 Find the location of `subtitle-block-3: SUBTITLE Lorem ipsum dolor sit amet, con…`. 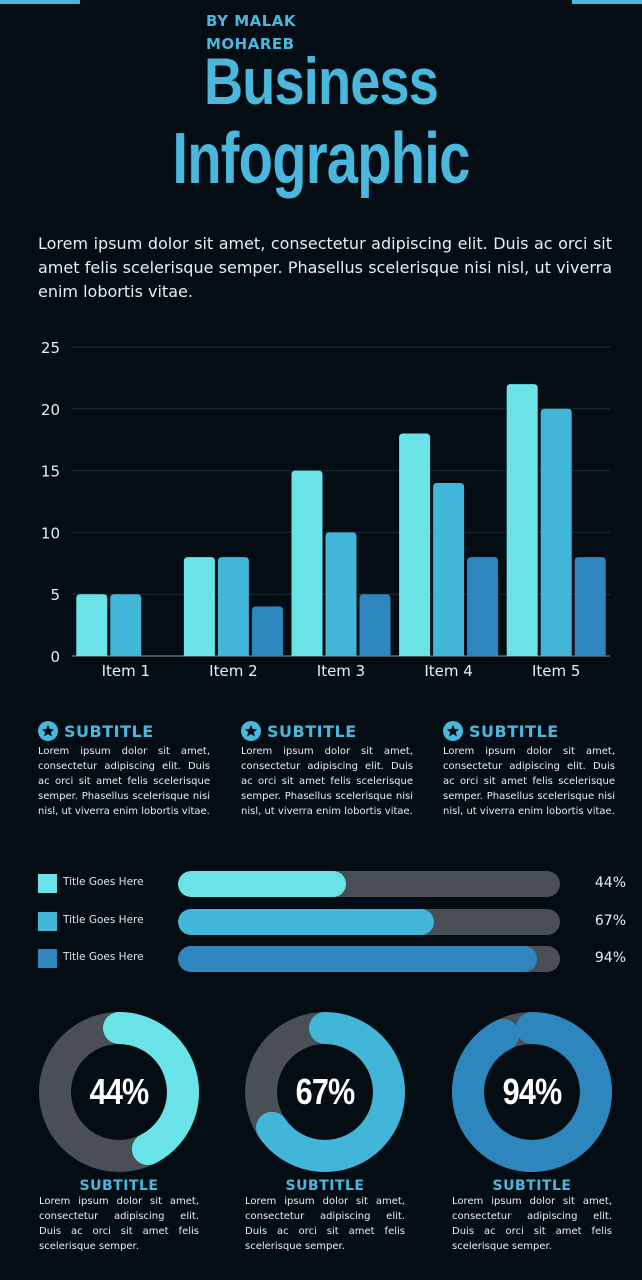

subtitle-block-3: SUBTITLE Lorem ipsum dolor sit amet, con… is located at coordinates (529, 769).